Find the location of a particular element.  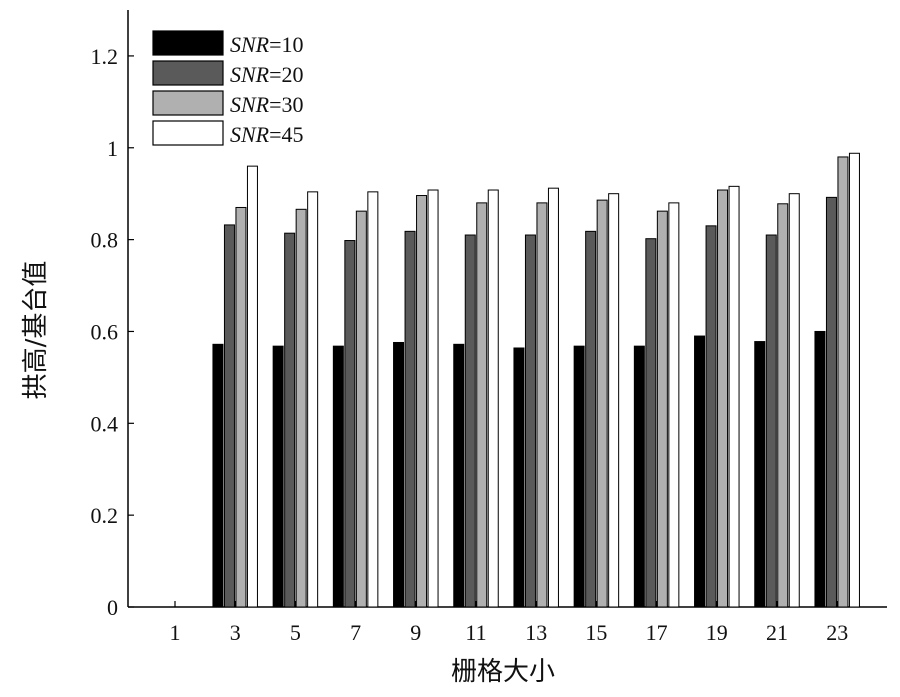

legend-label: SNR=30 is located at coordinates (267, 104).